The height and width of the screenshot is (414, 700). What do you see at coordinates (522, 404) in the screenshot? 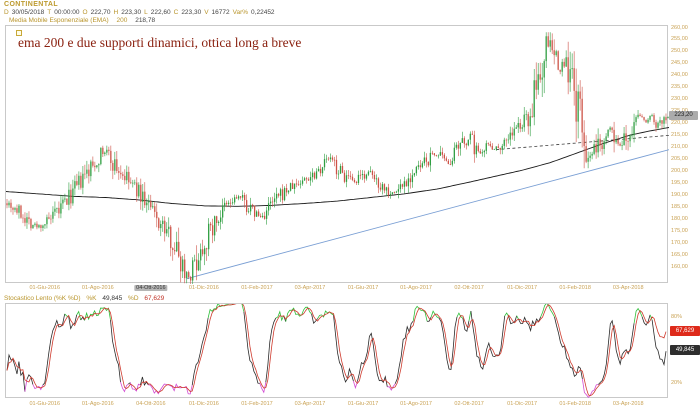
I see `date-tick-label: 01-Dic-2017` at bounding box center [522, 404].